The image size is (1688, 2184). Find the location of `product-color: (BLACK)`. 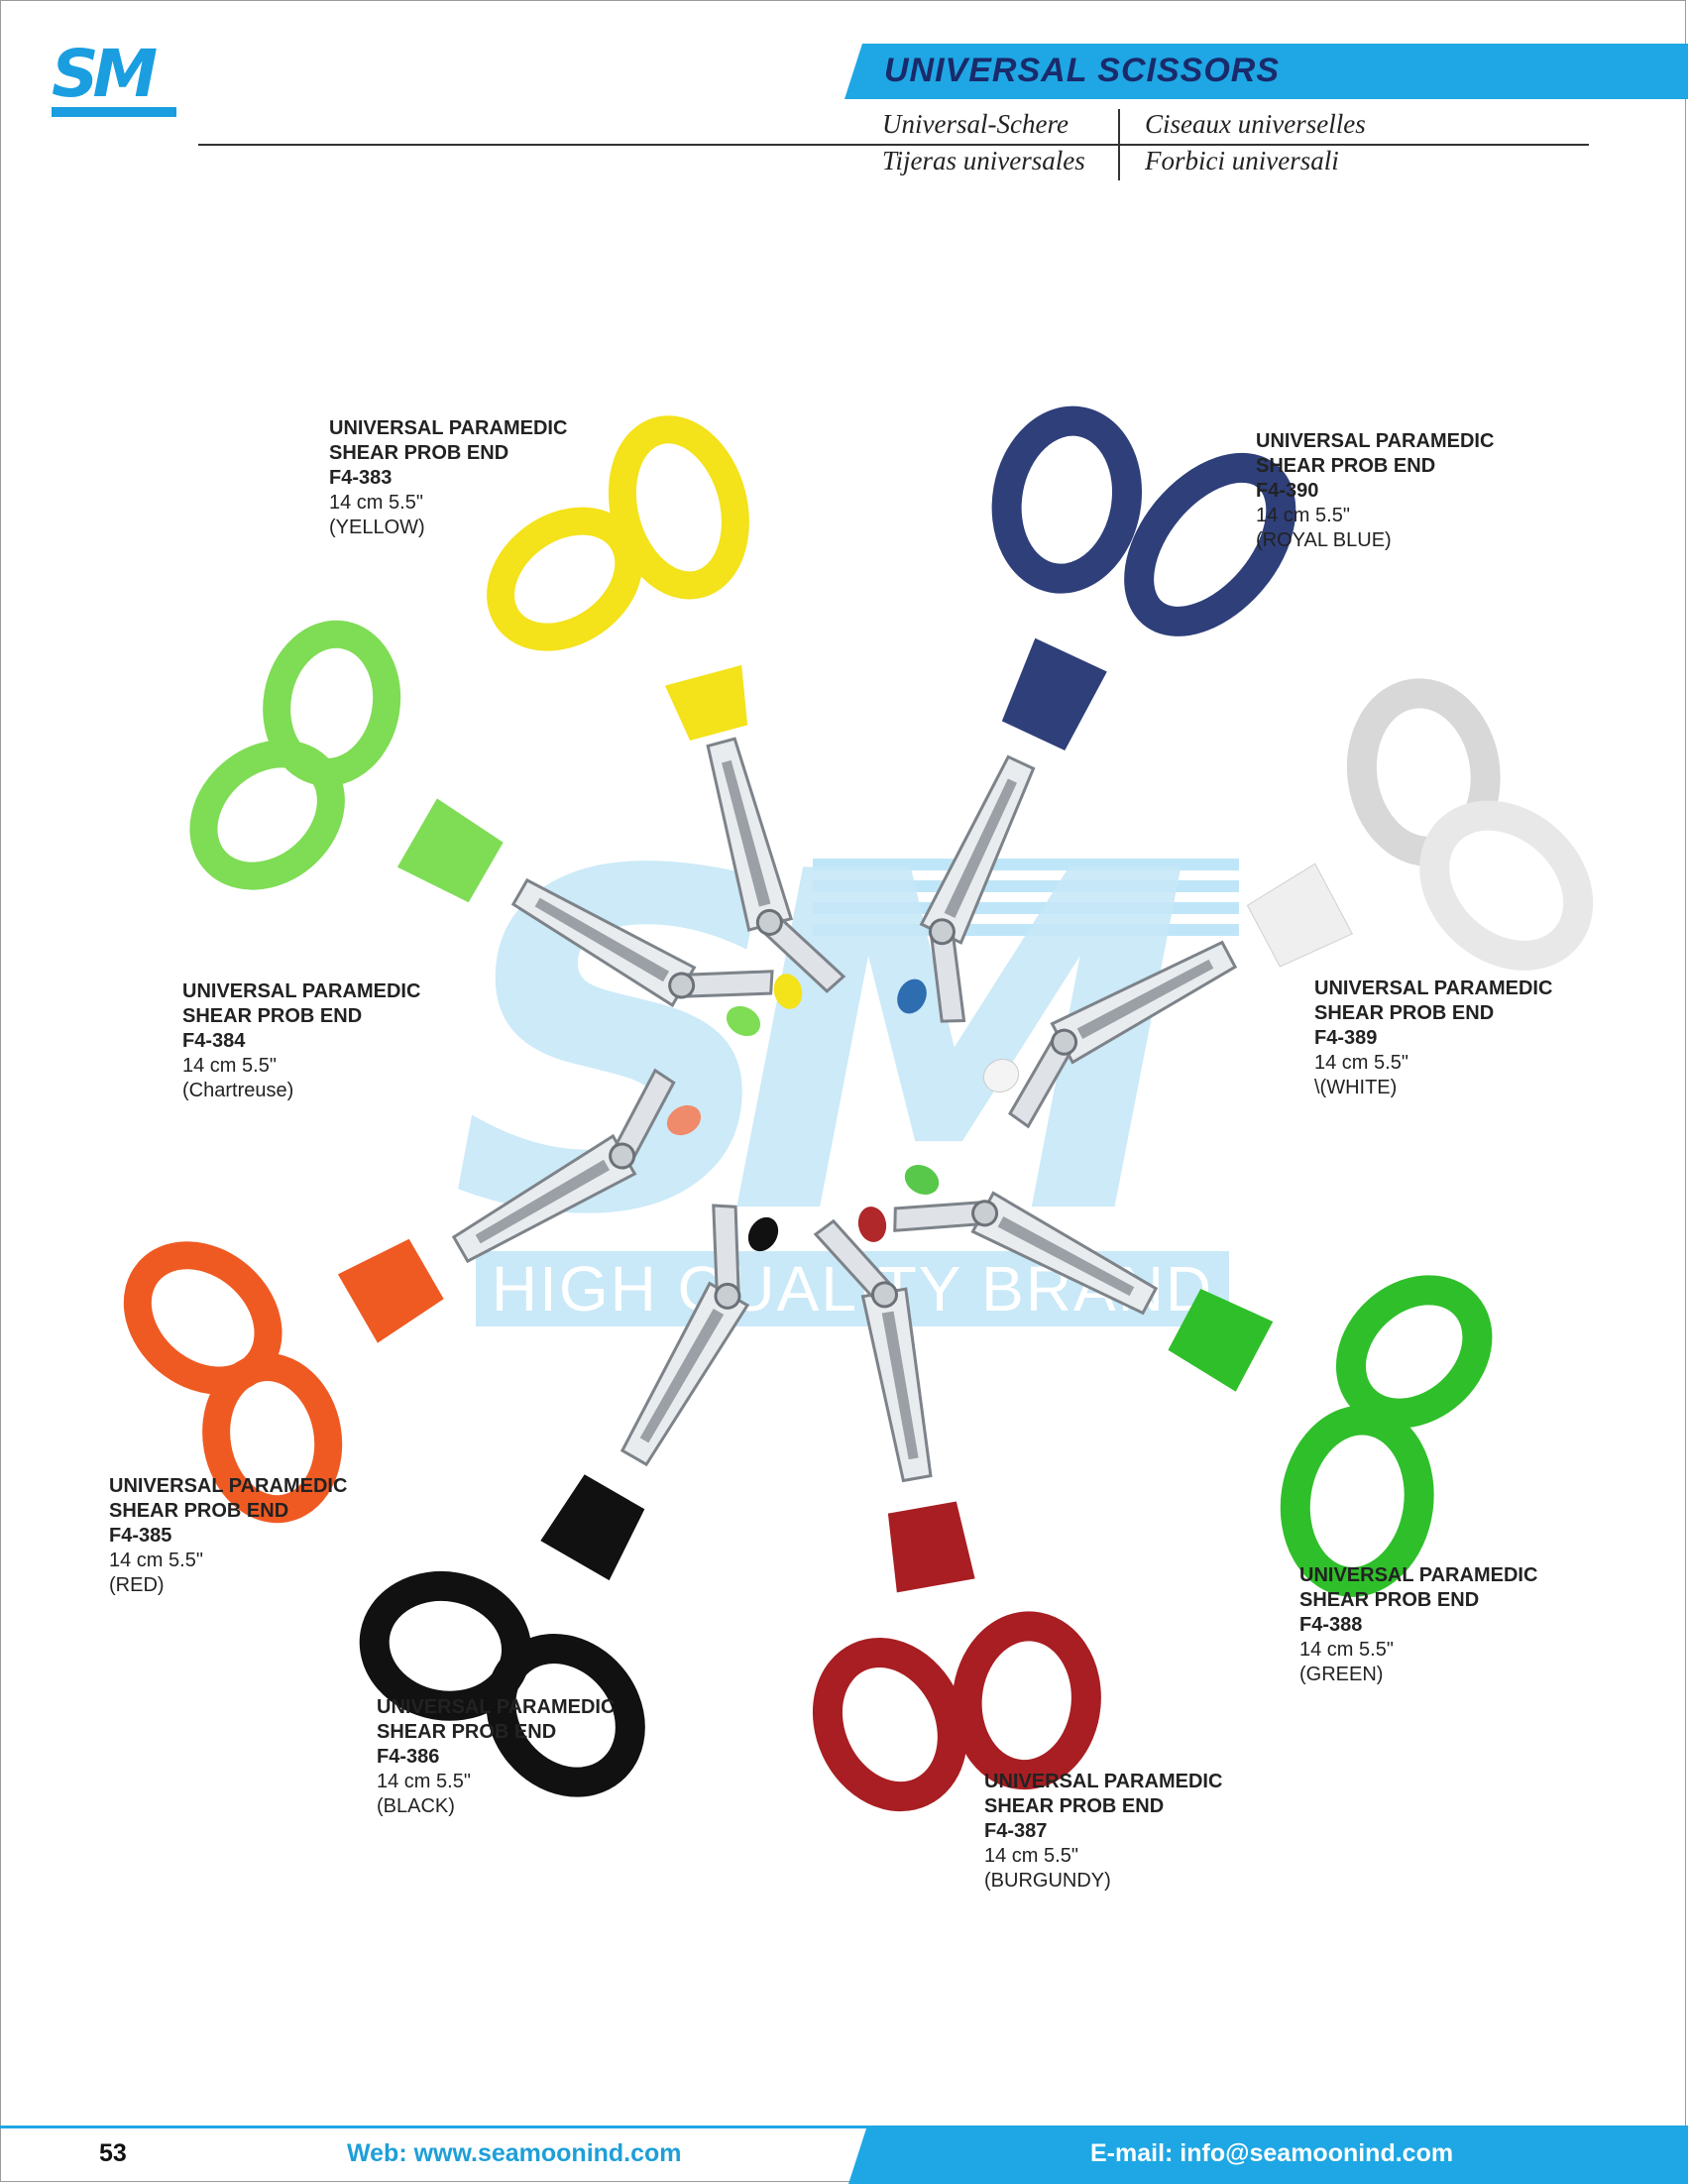

product-color: (BLACK) is located at coordinates (416, 1806).